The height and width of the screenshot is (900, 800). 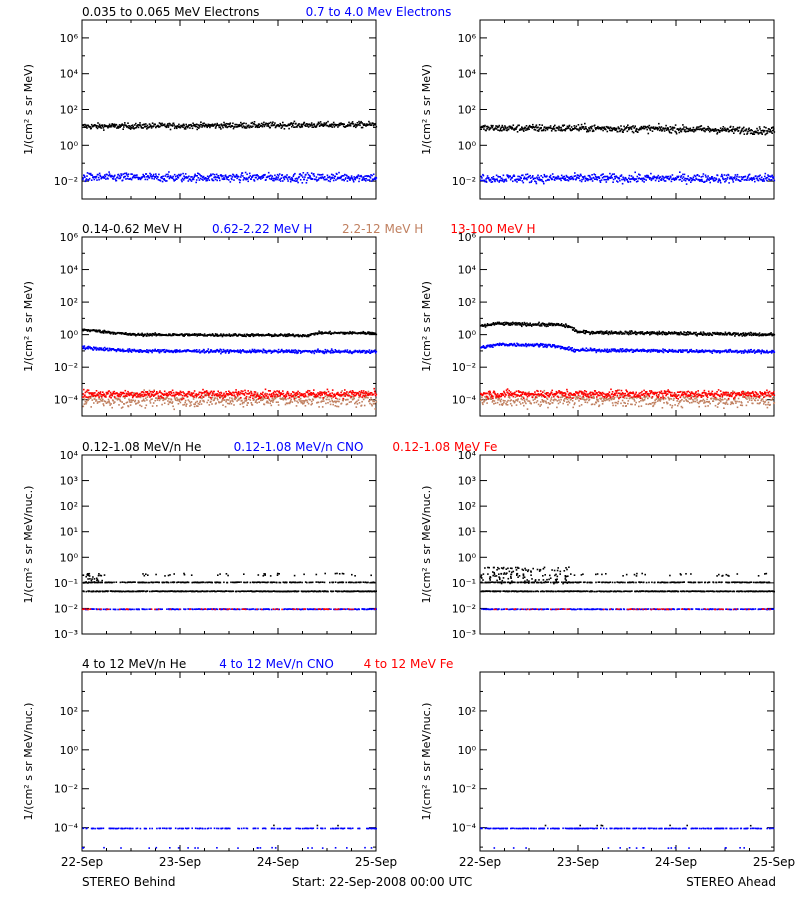 What do you see at coordinates (230, 177) in the screenshot?
I see `series-points` at bounding box center [230, 177].